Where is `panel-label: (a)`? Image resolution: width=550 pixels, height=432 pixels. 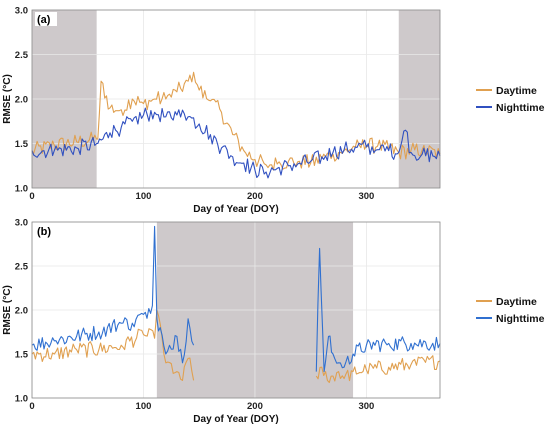 panel-label: (a) is located at coordinates (44, 20).